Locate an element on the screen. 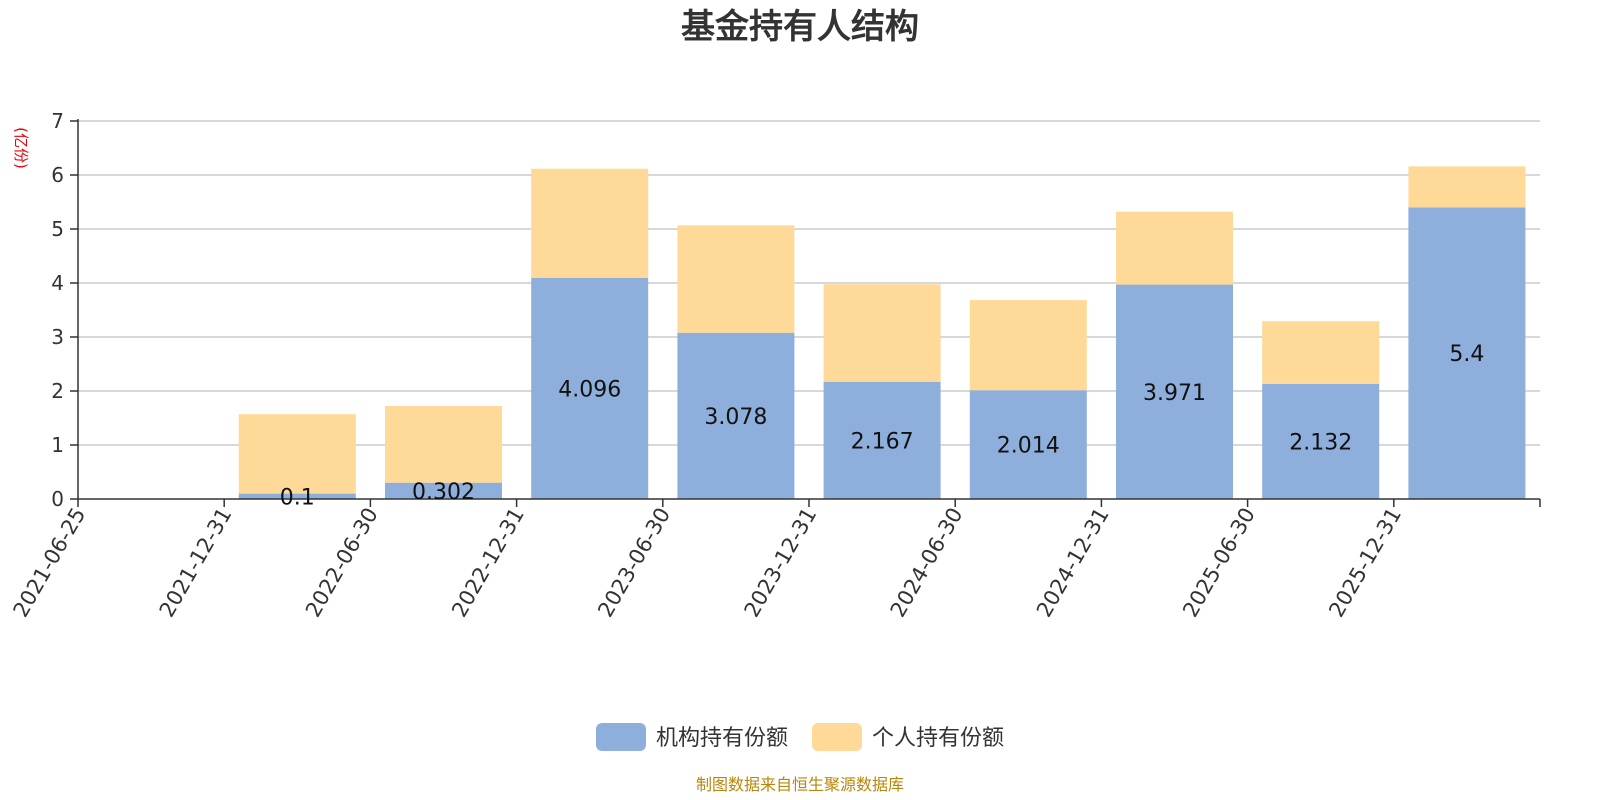 Image resolution: width=1600 pixels, height=800 pixels. data-label: 4.096 is located at coordinates (589, 389).